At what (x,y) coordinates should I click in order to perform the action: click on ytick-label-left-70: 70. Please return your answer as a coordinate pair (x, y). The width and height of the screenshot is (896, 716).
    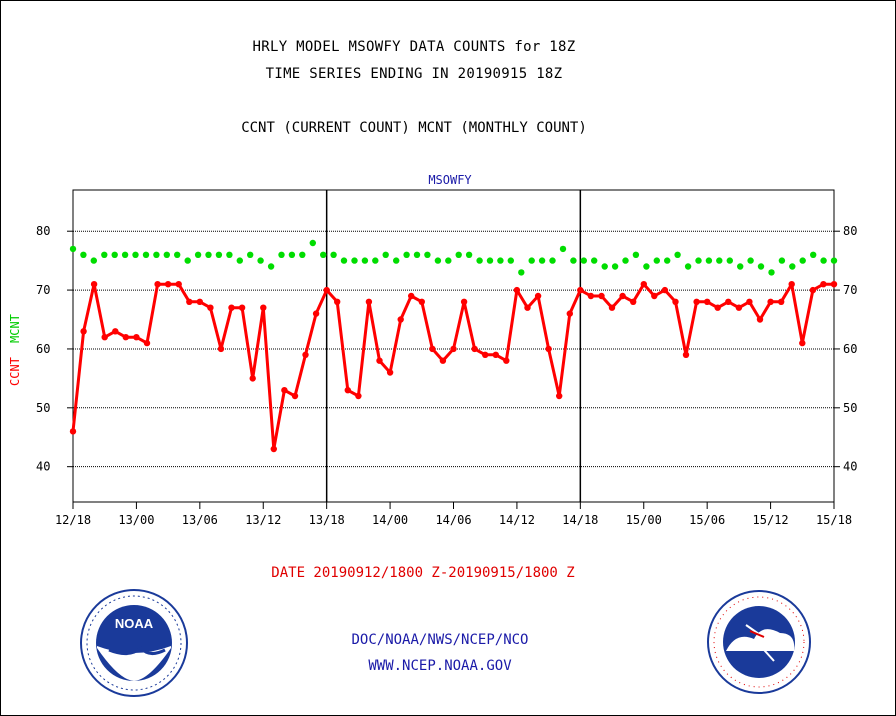
    Looking at the image, I should click on (43, 290).